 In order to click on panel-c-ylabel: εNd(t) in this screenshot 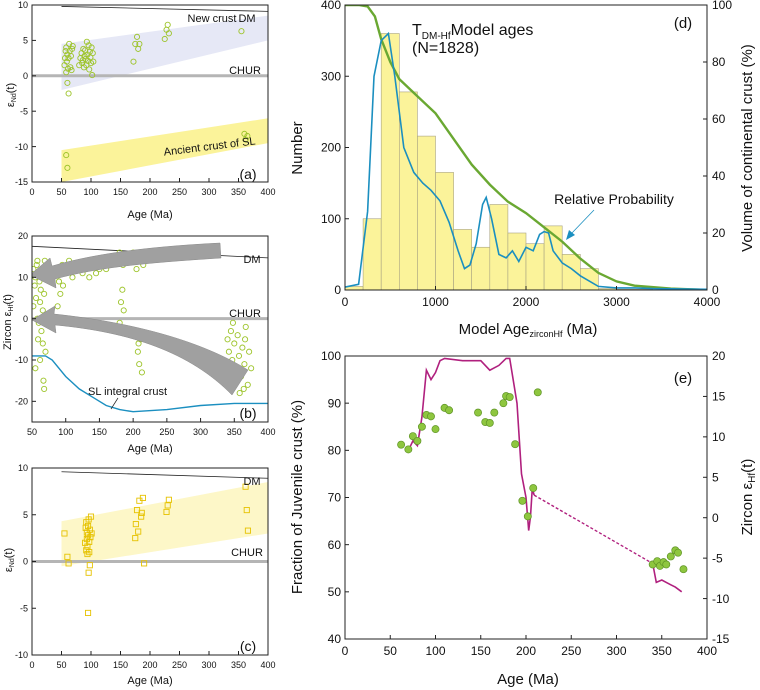, I will do `click(9, 560)`.